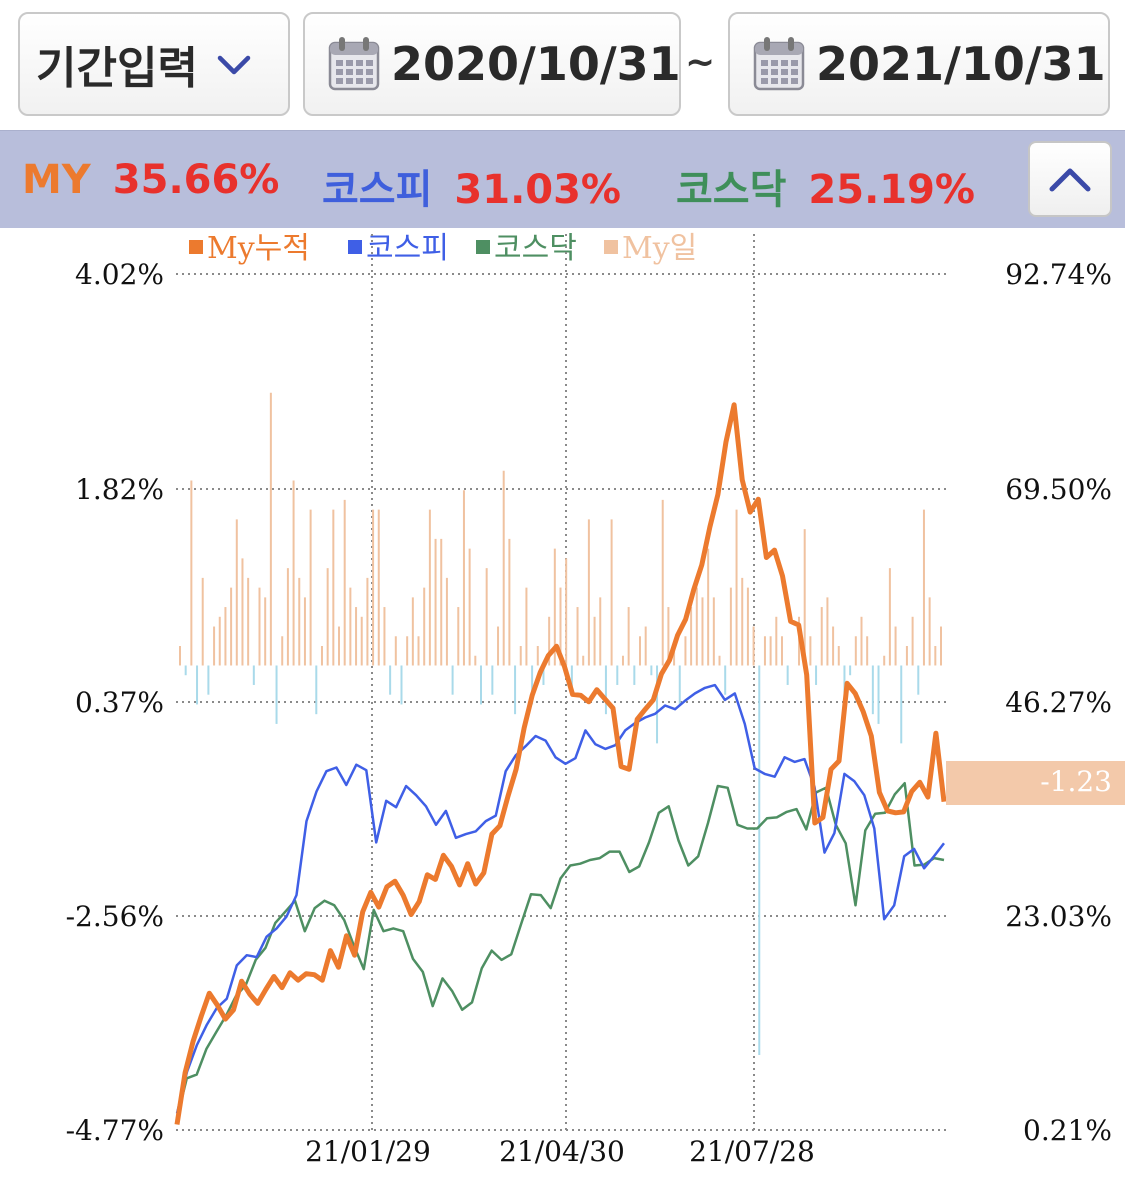 The height and width of the screenshot is (1177, 1125). What do you see at coordinates (119, 274) in the screenshot?
I see `left-axis-tick: 4.02%` at bounding box center [119, 274].